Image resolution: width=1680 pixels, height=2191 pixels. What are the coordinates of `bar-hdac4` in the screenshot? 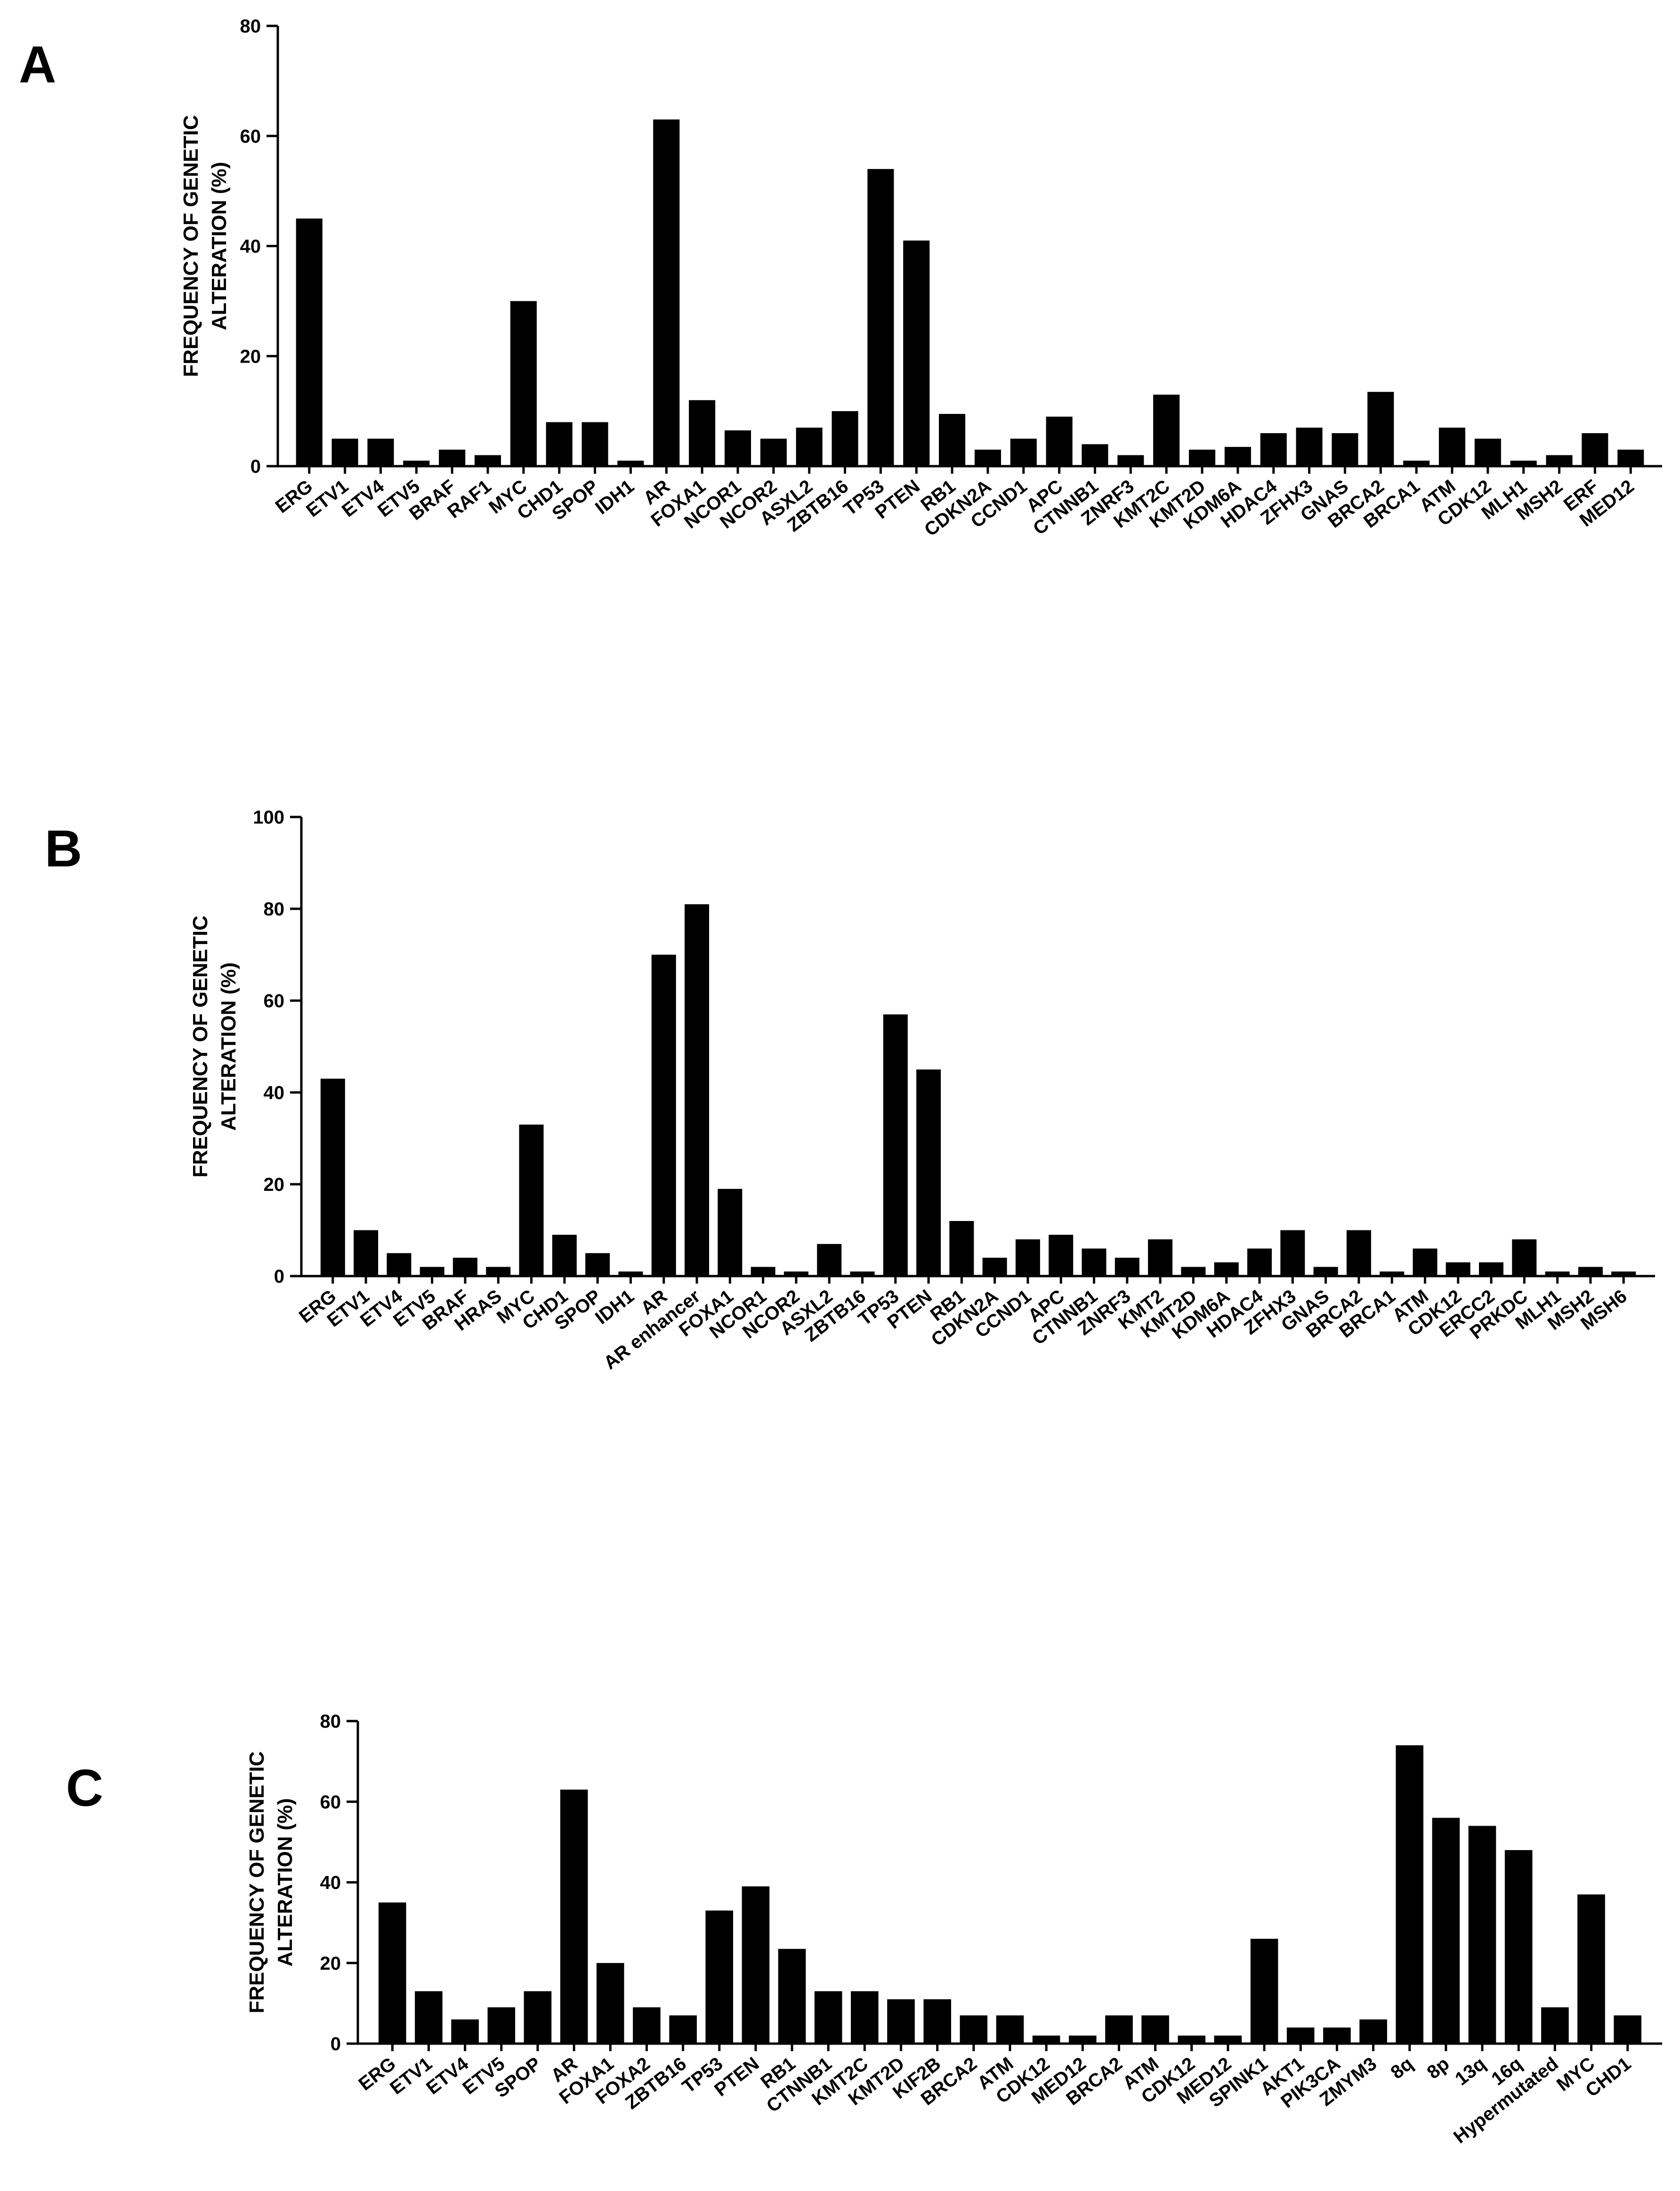 It's located at (1273, 449).